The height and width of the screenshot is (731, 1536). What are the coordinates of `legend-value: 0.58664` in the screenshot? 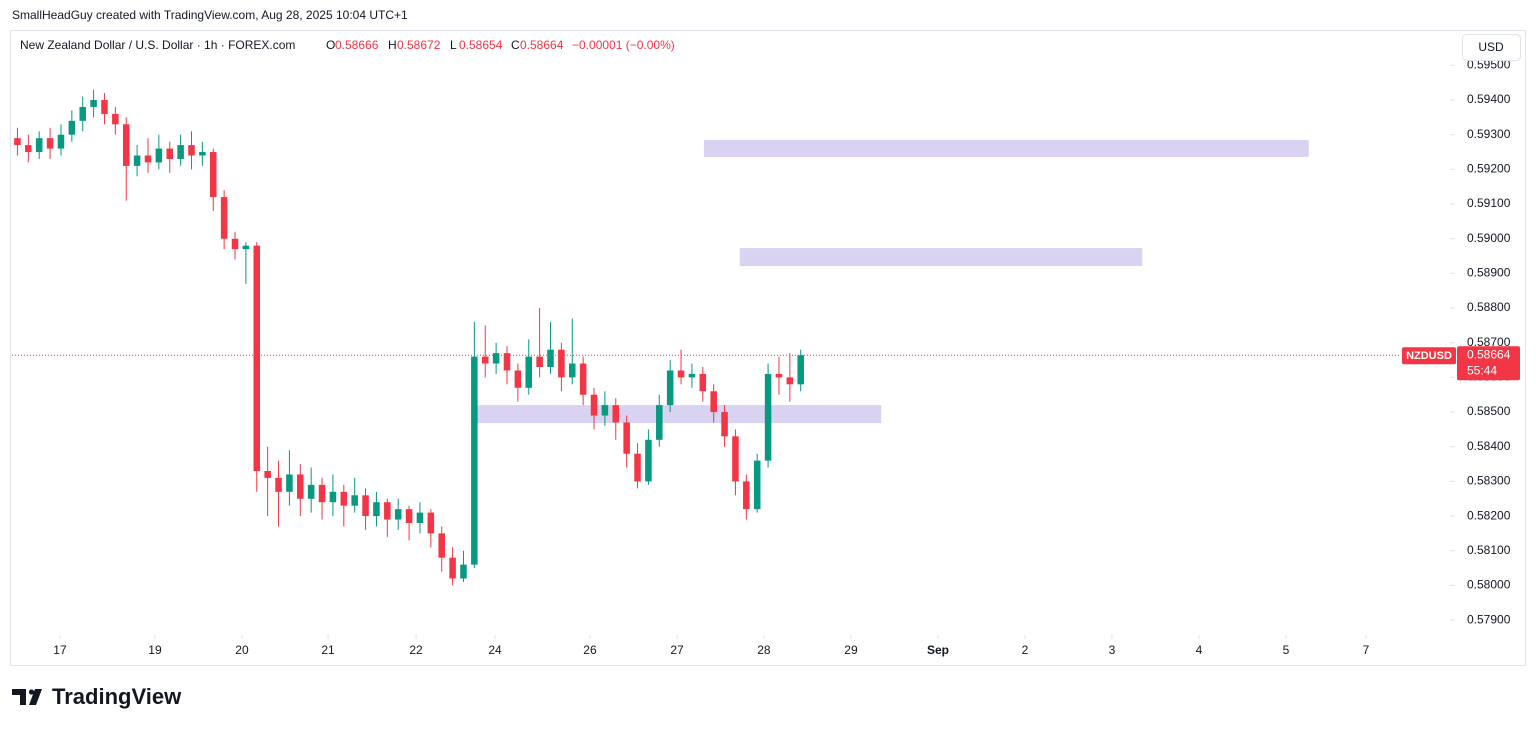 It's located at (542, 45).